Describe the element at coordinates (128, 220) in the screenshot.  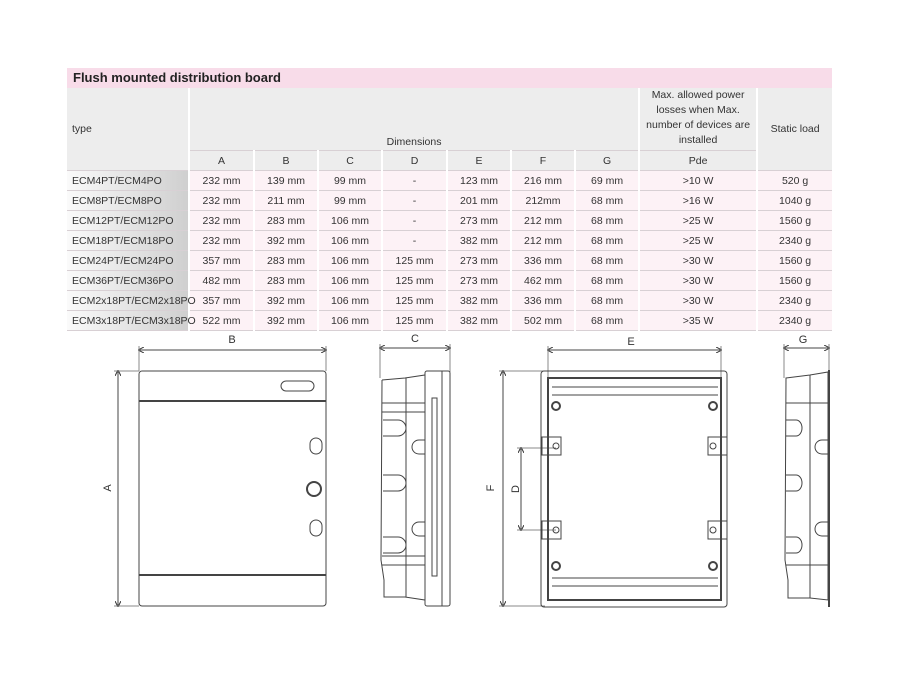
I see `cell-type: ECM12PT/ECM12PO` at that location.